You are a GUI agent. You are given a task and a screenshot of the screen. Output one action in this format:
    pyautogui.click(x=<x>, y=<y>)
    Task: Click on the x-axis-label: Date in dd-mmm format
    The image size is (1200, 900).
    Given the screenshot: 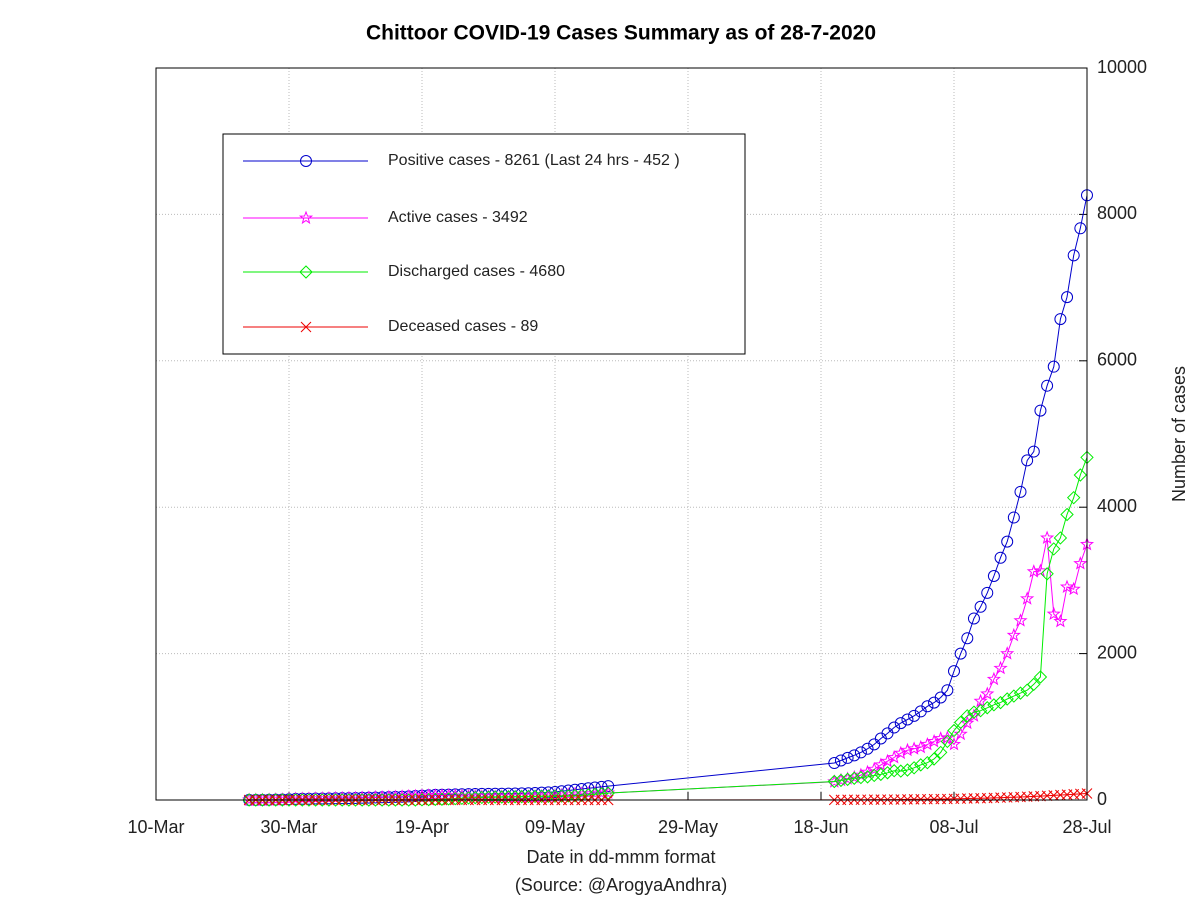 What is the action you would take?
    pyautogui.click(x=620, y=857)
    